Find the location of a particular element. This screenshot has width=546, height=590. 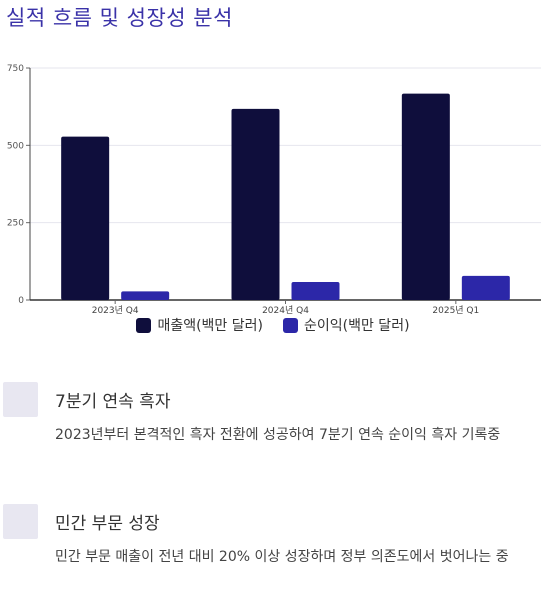

x-tick-label: 2024년 Q4 is located at coordinates (285, 310).